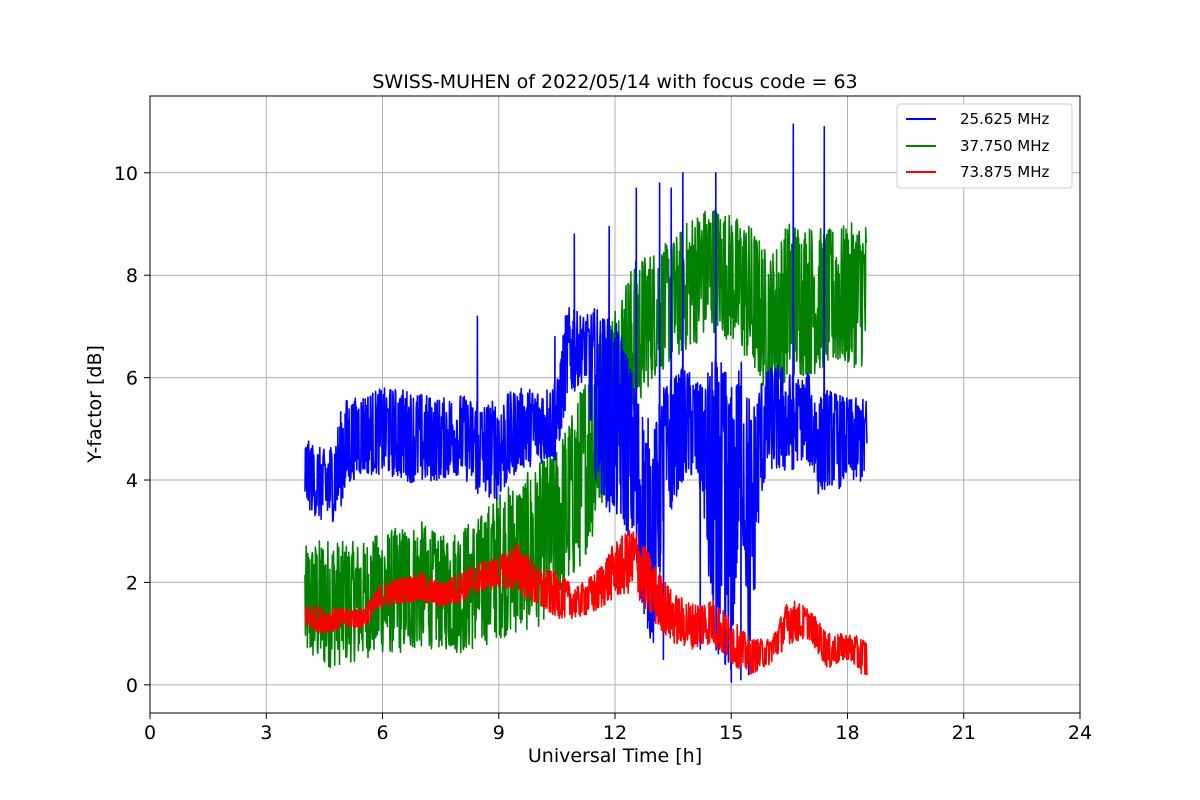  Describe the element at coordinates (1004, 119) in the screenshot. I see `legend-label-25-625: 25.625 MHz` at that location.